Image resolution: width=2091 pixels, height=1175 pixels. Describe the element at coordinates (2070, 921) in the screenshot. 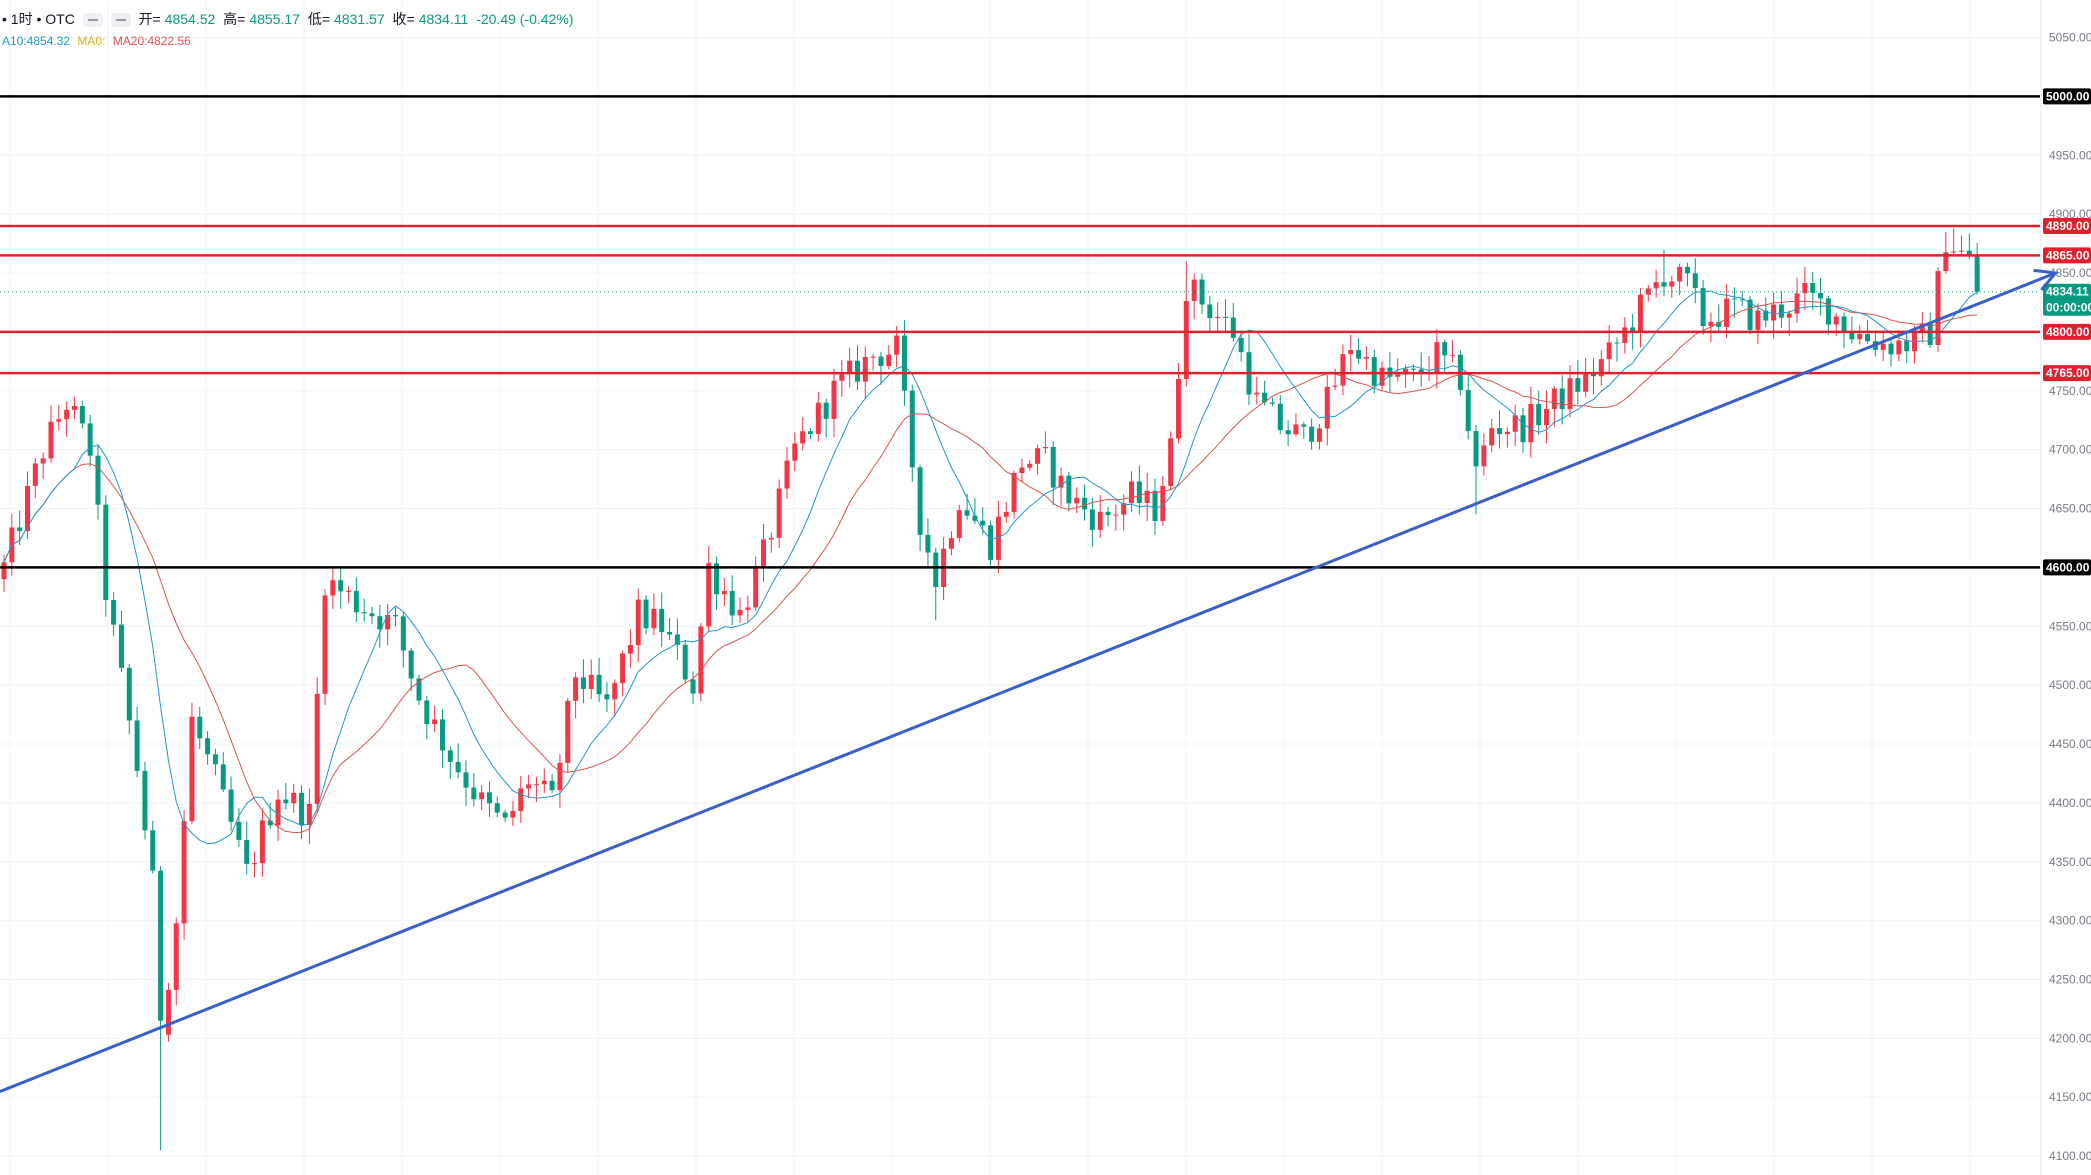

I see `y-tick-label: 4300.00` at that location.